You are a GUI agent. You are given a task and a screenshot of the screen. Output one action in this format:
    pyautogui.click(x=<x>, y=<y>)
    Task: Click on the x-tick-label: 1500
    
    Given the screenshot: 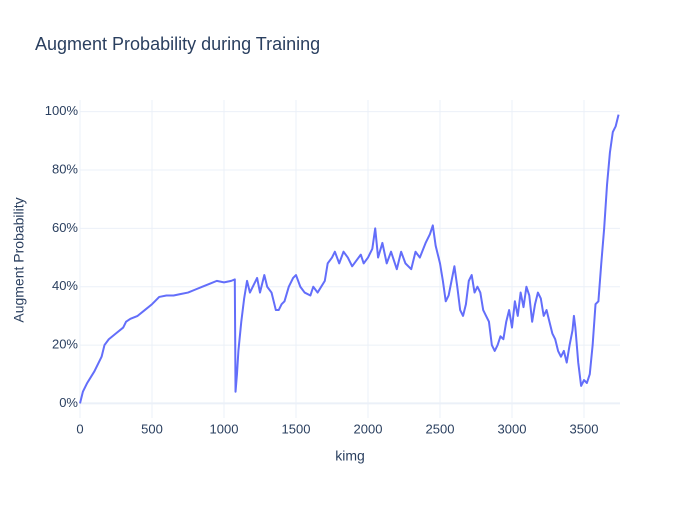 What is the action you would take?
    pyautogui.click(x=296, y=428)
    